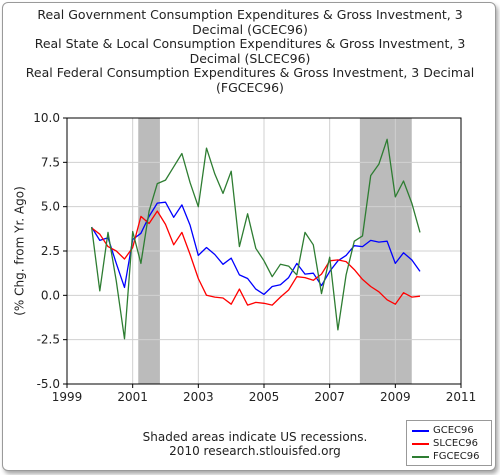 The width and height of the screenshot is (500, 475). What do you see at coordinates (50, 207) in the screenshot?
I see `y-tick-label: 5.0` at bounding box center [50, 207].